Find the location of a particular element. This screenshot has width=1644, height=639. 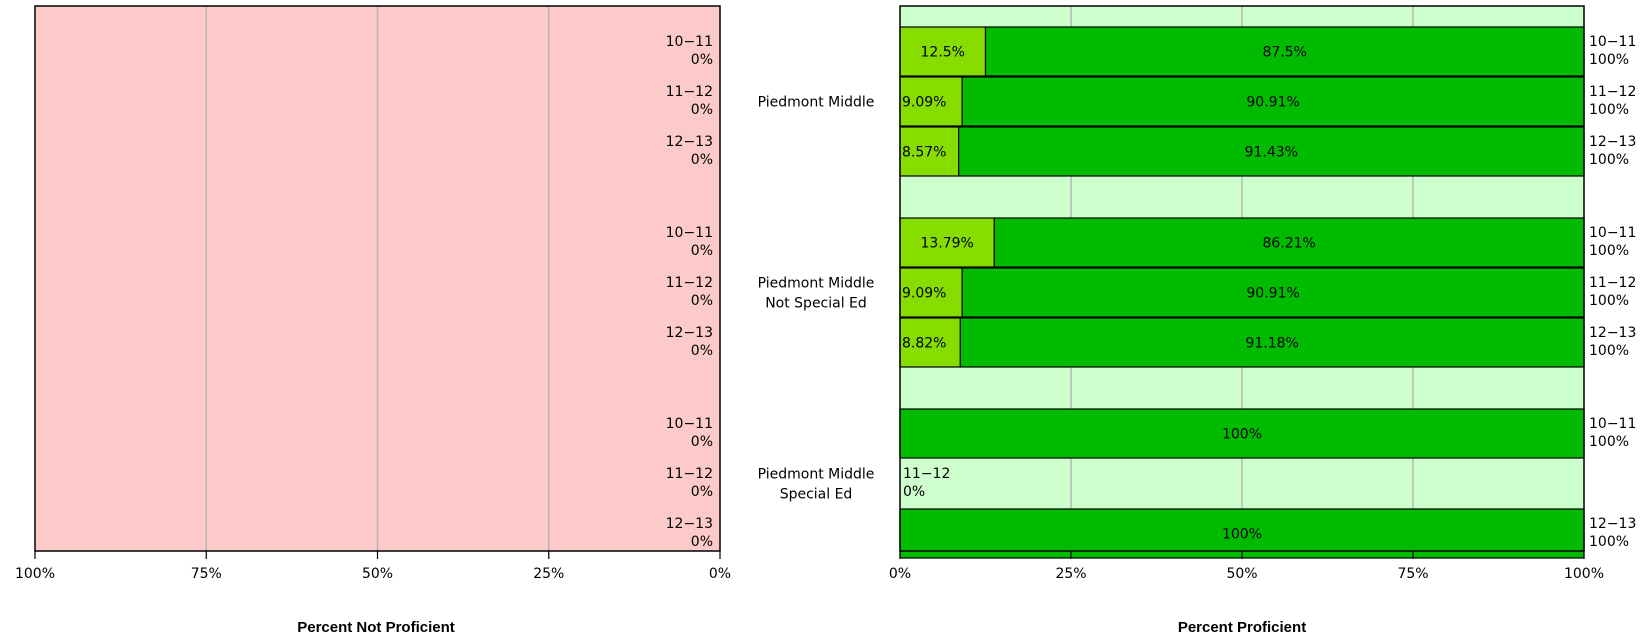

right-bar-total-label: 0% is located at coordinates (914, 492).